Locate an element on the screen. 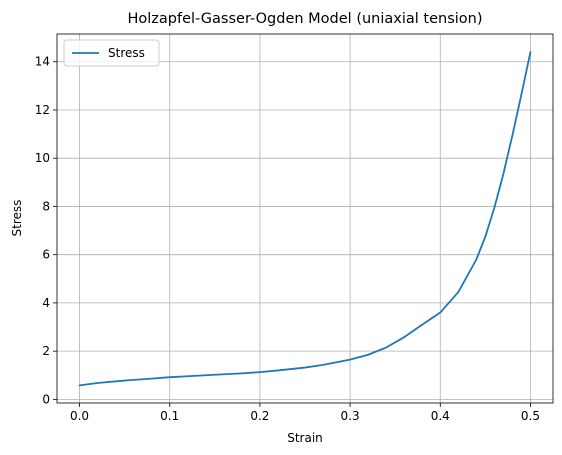 The image size is (562, 455). y-tick-label: 10 is located at coordinates (42, 158).